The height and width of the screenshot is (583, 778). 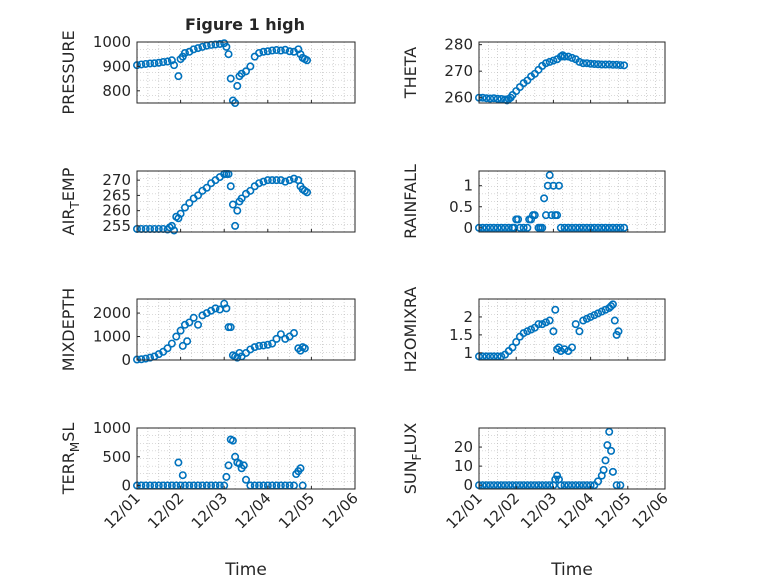 I want to click on y-tick-label: 255, so click(x=116, y=226).